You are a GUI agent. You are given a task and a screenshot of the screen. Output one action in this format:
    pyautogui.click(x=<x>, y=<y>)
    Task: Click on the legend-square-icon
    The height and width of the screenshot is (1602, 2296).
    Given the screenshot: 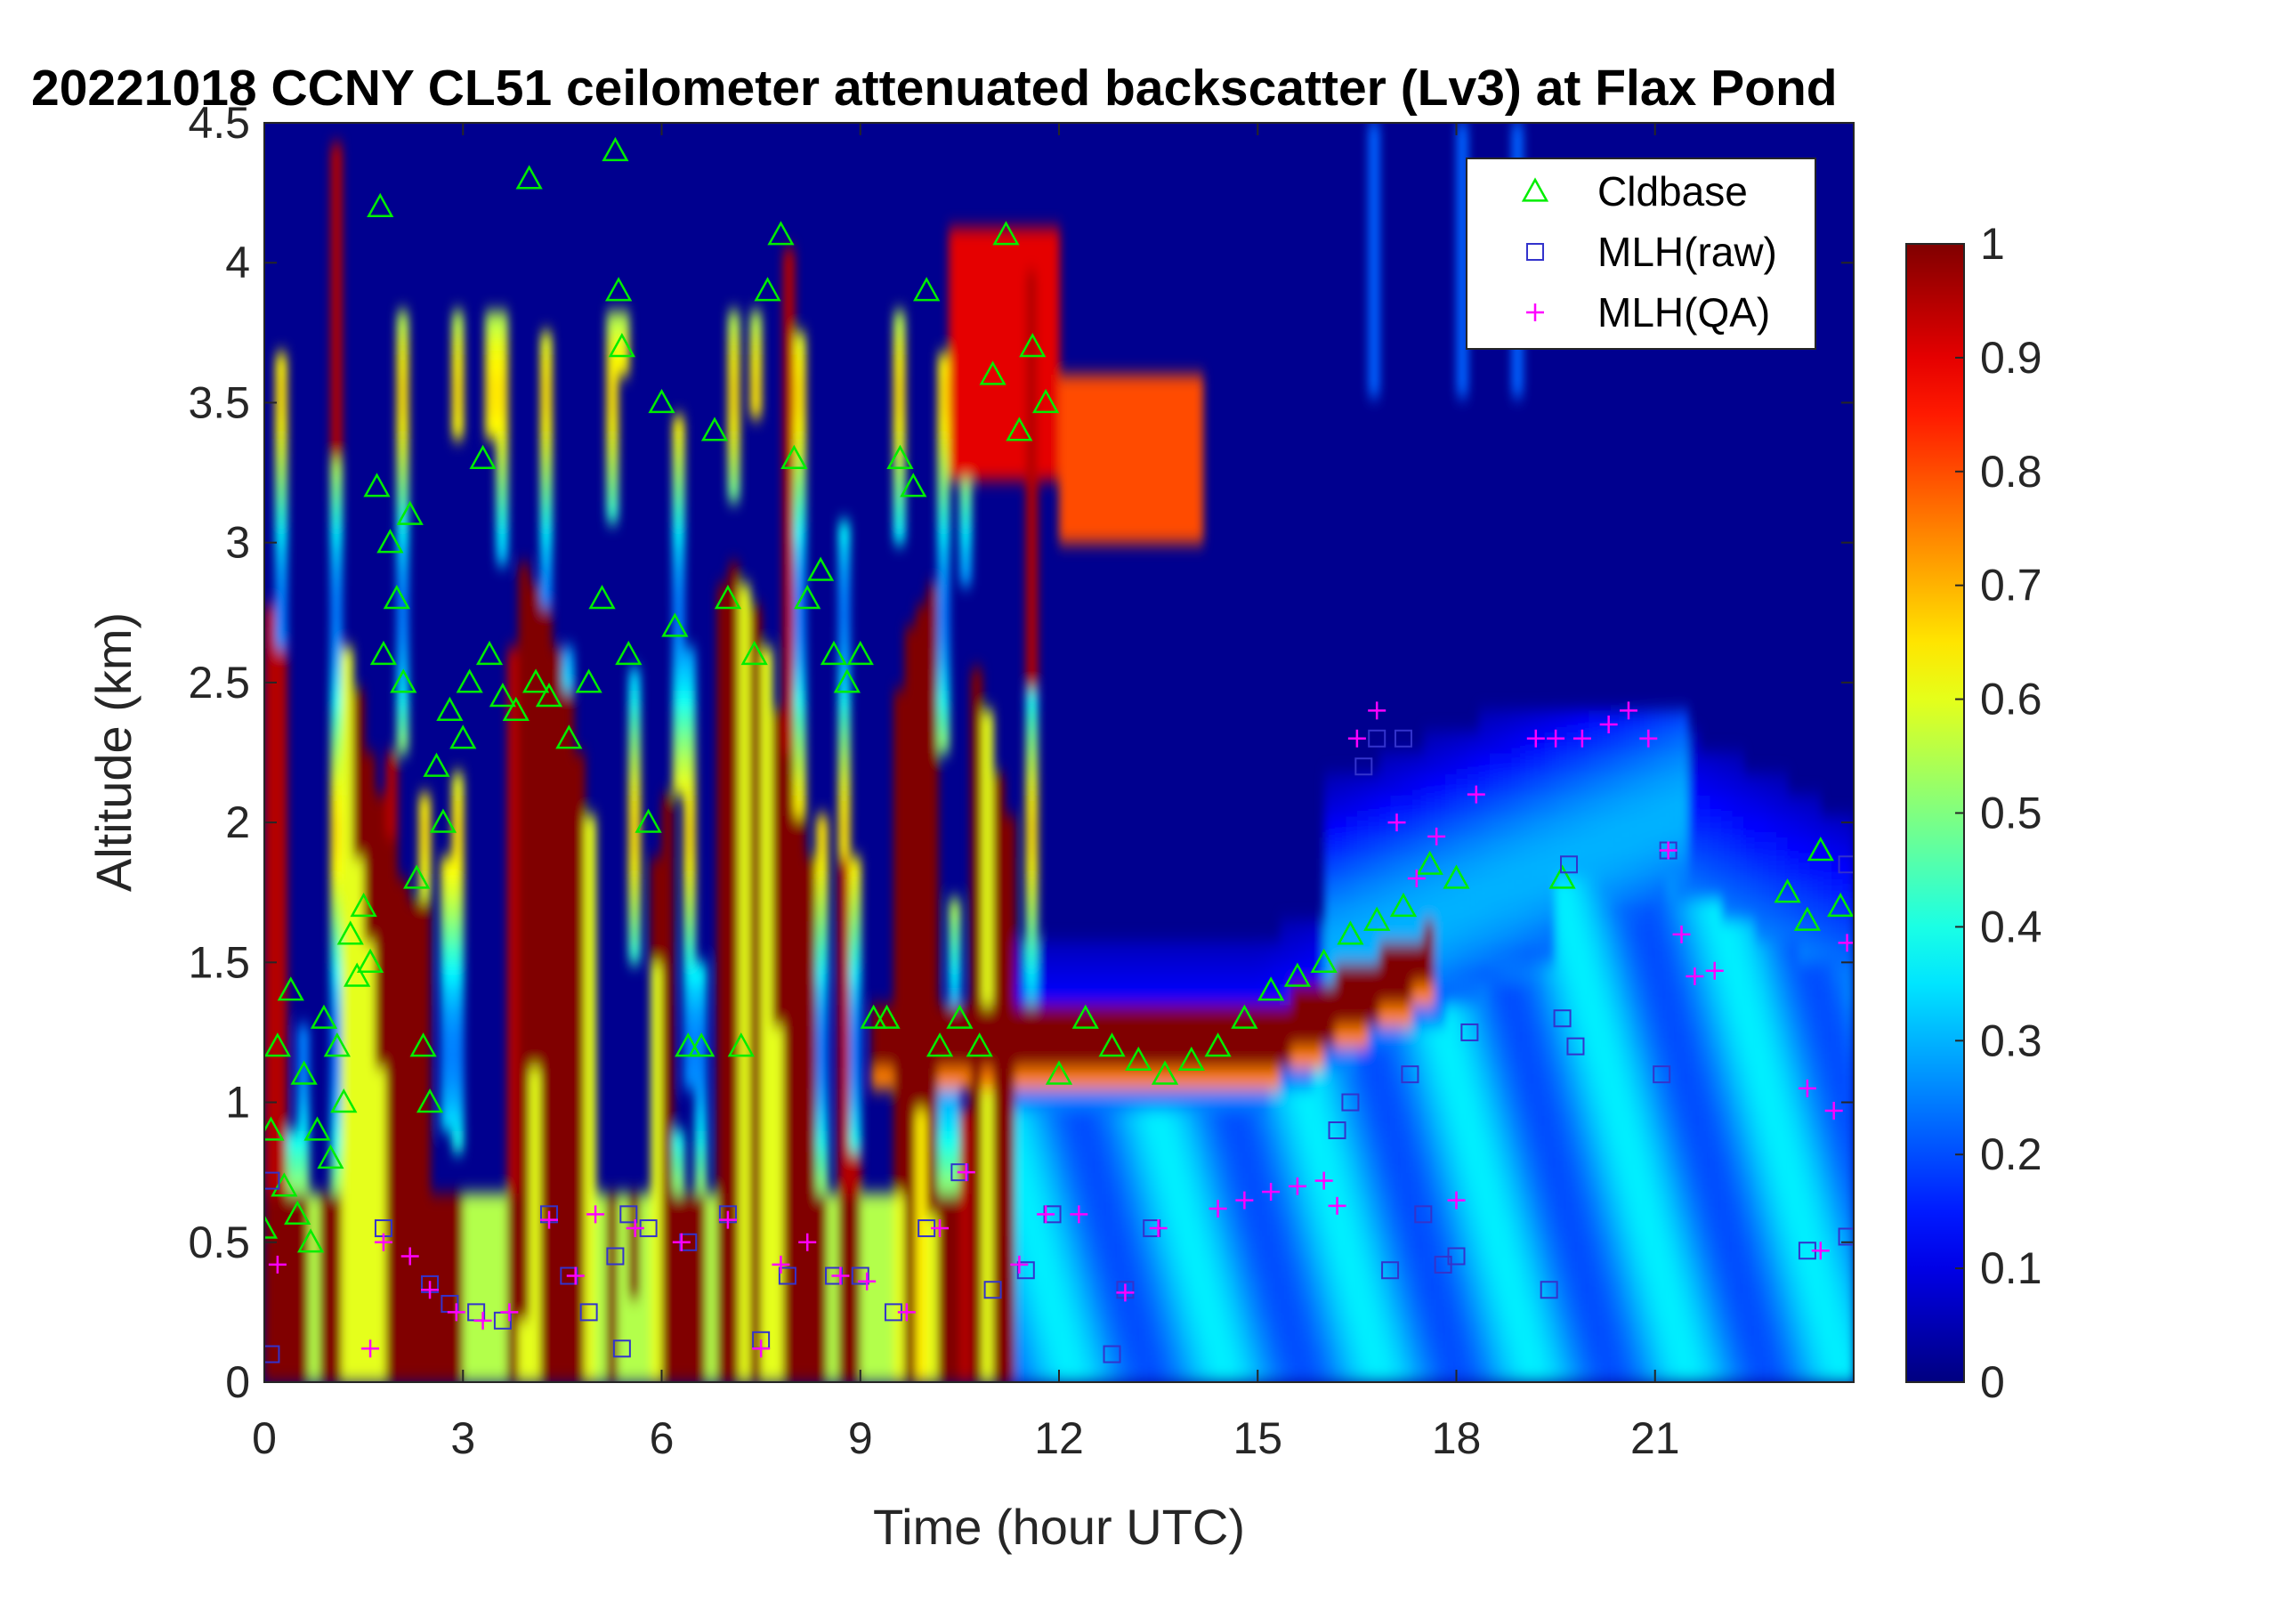 What is the action you would take?
    pyautogui.click(x=1535, y=252)
    